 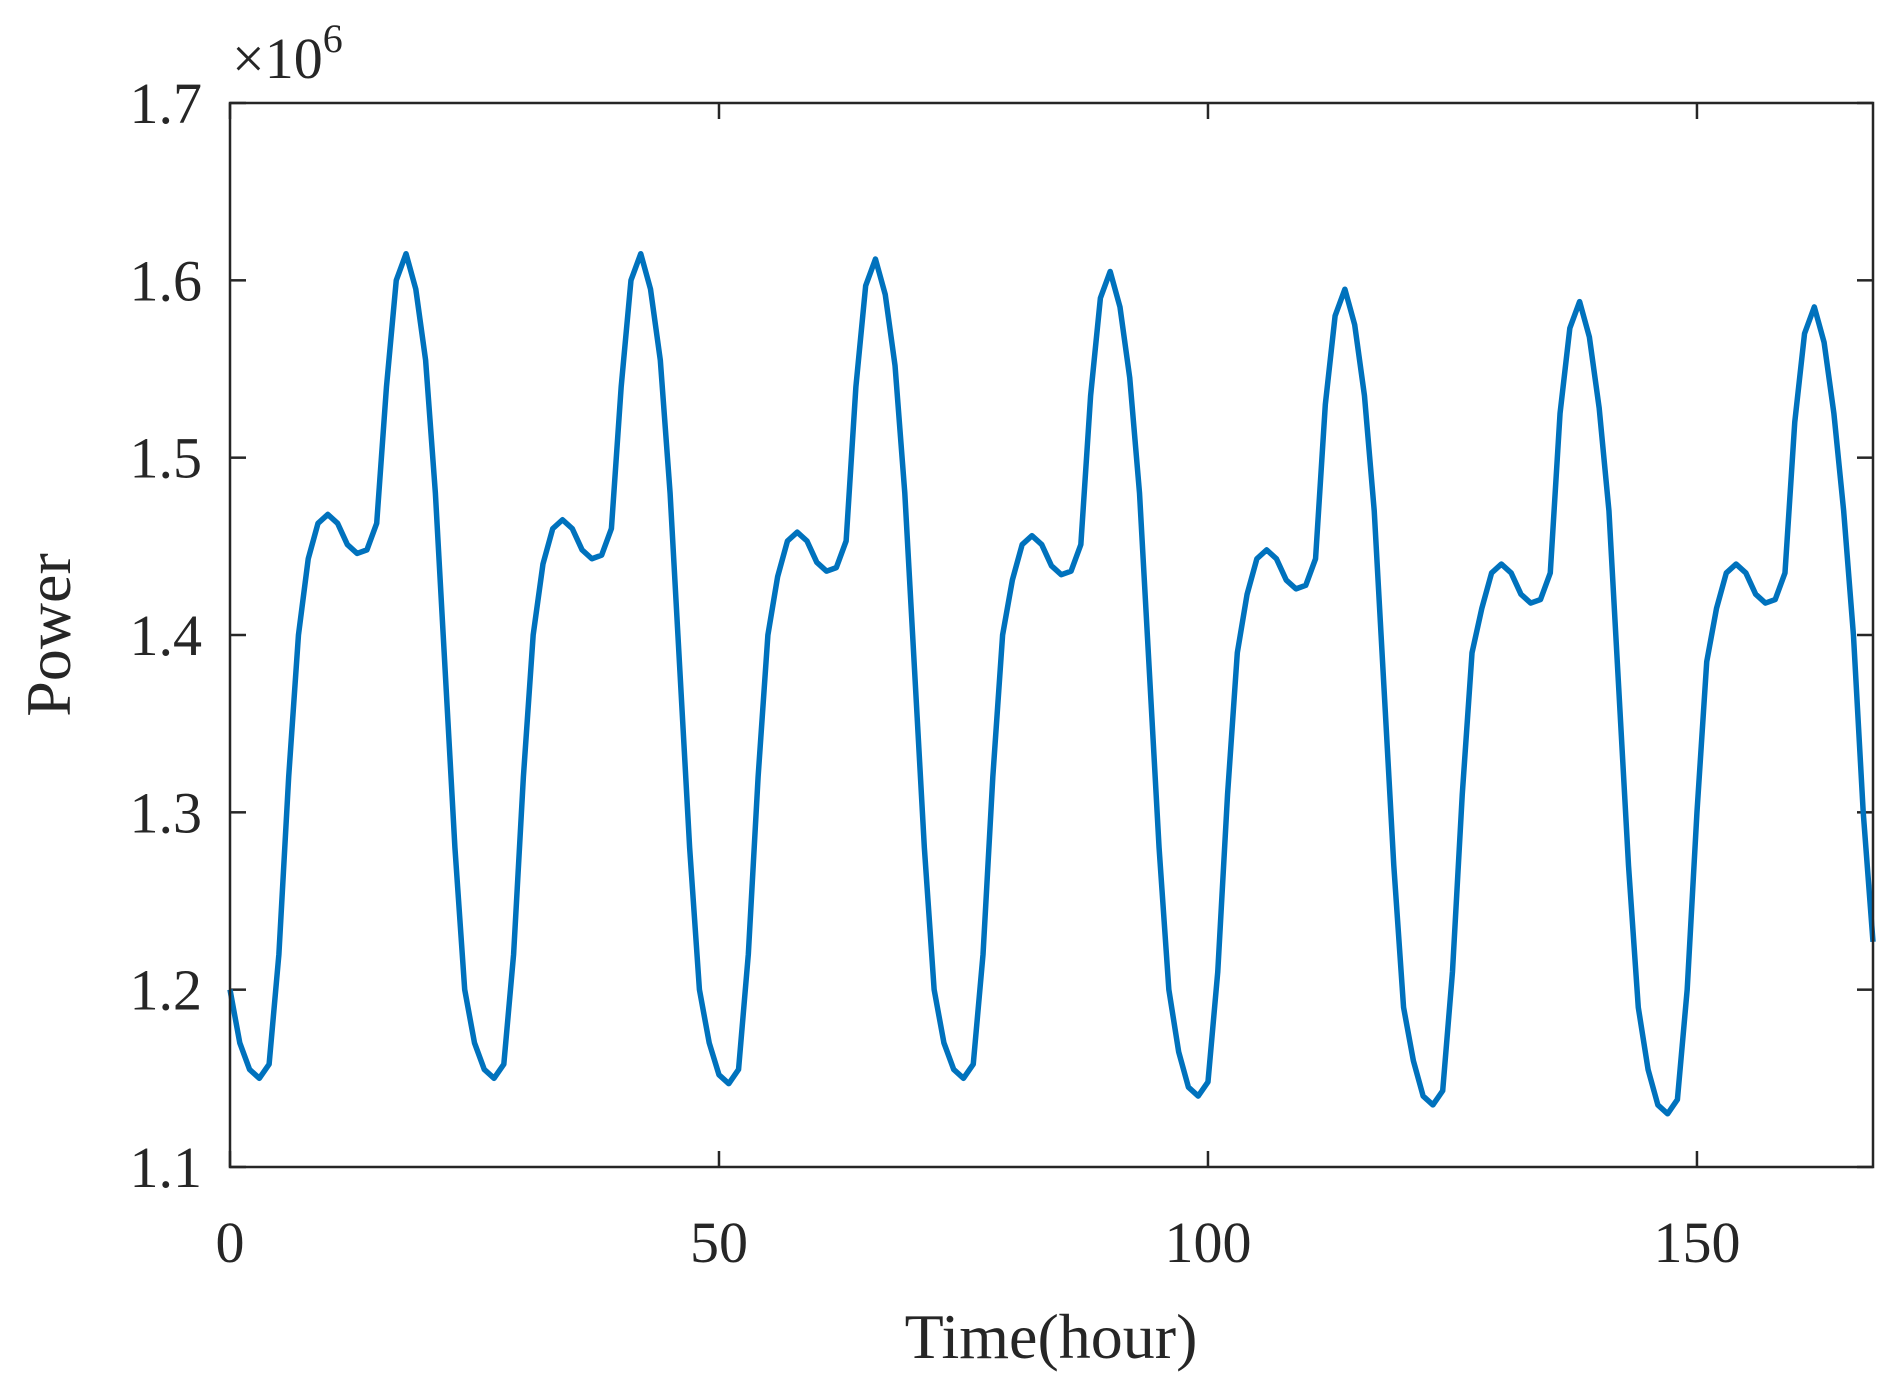 I want to click on y-tick-label: 1.4, so click(x=166, y=635).